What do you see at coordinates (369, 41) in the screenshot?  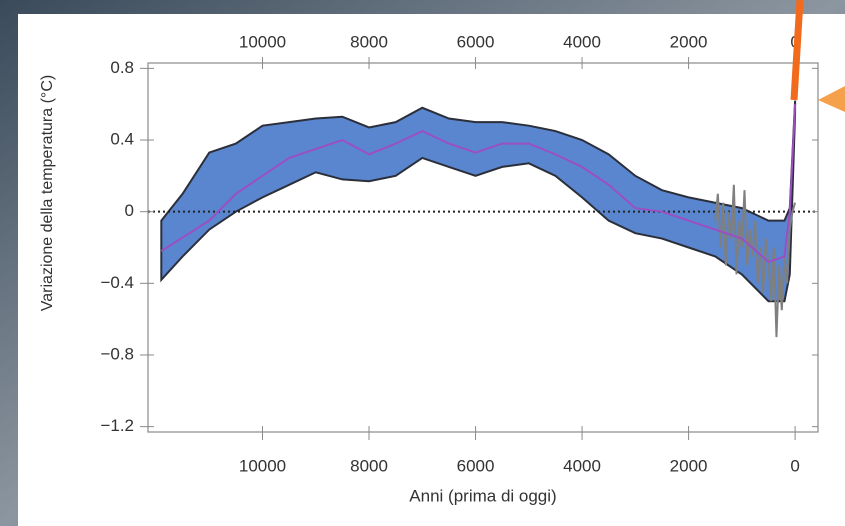 I see `x-tick-label-top: 8000` at bounding box center [369, 41].